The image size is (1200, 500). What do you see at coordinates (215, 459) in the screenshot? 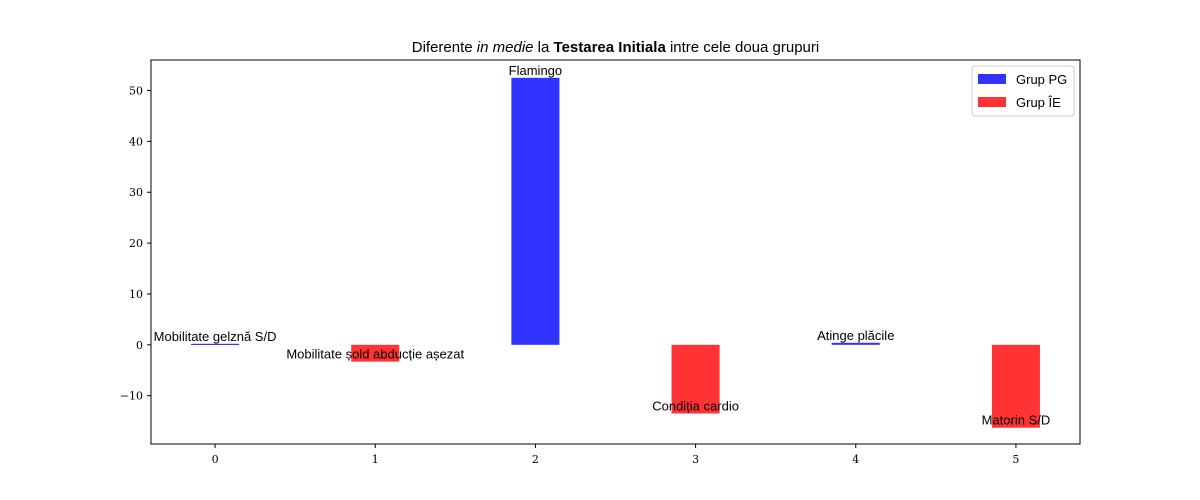
I see `x-tick-label-0: 0` at bounding box center [215, 459].